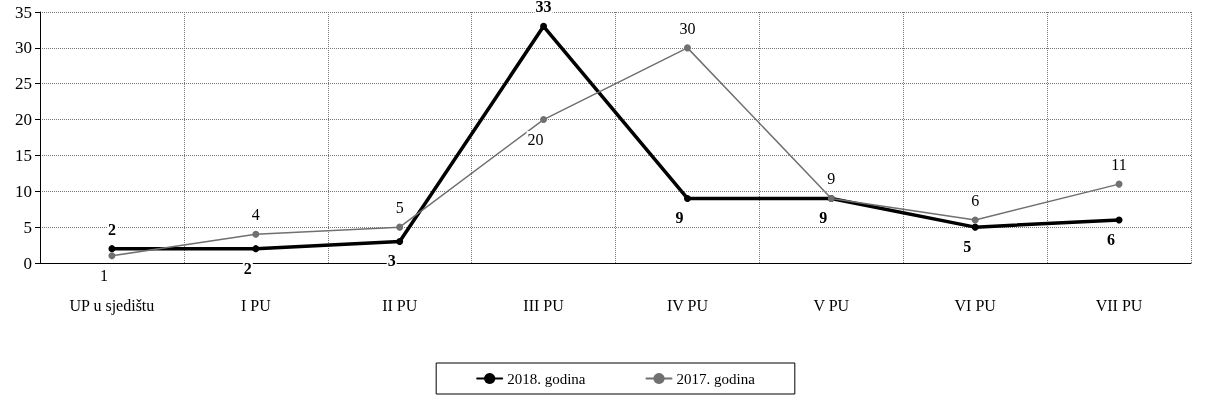 The height and width of the screenshot is (408, 1231). What do you see at coordinates (23, 155) in the screenshot?
I see `y-tick-label: 15` at bounding box center [23, 155].